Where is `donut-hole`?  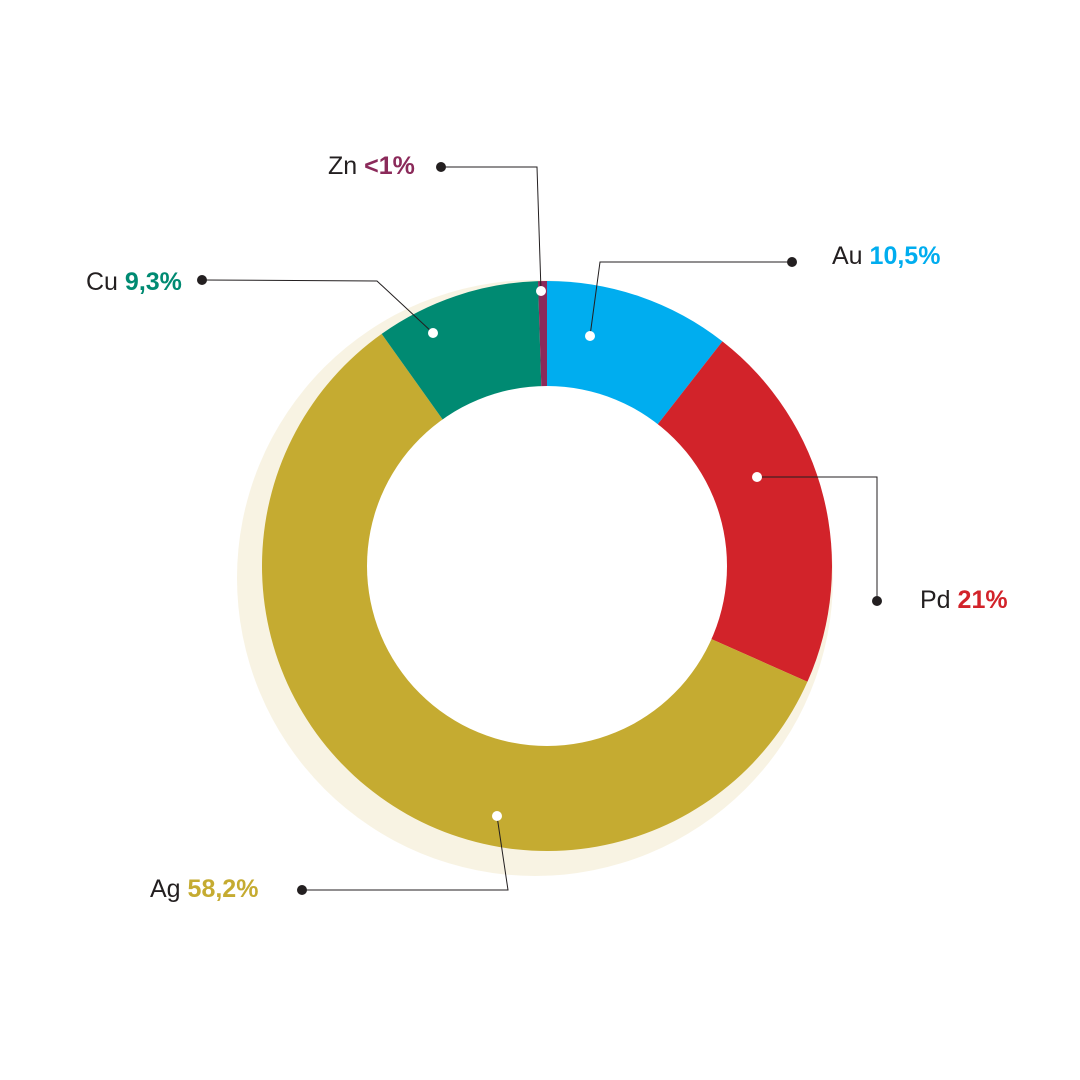 donut-hole is located at coordinates (547, 566).